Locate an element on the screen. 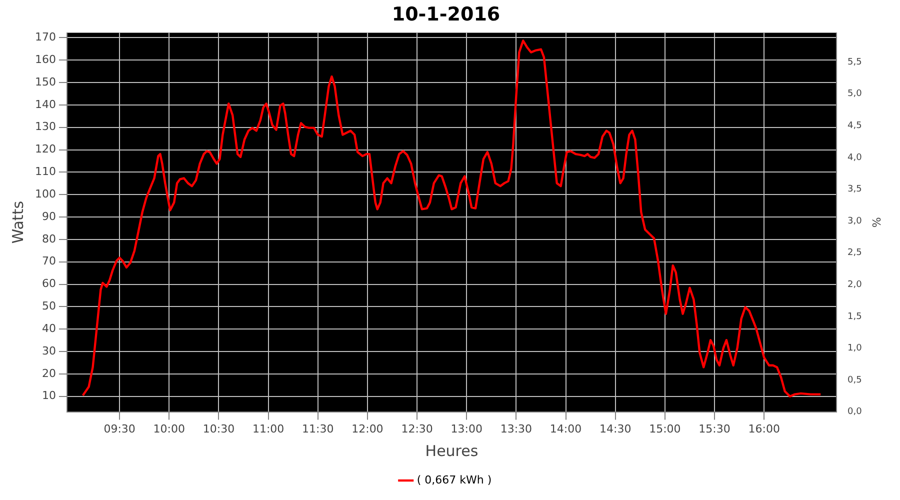  y-tick-label: 100 is located at coordinates (45, 193).